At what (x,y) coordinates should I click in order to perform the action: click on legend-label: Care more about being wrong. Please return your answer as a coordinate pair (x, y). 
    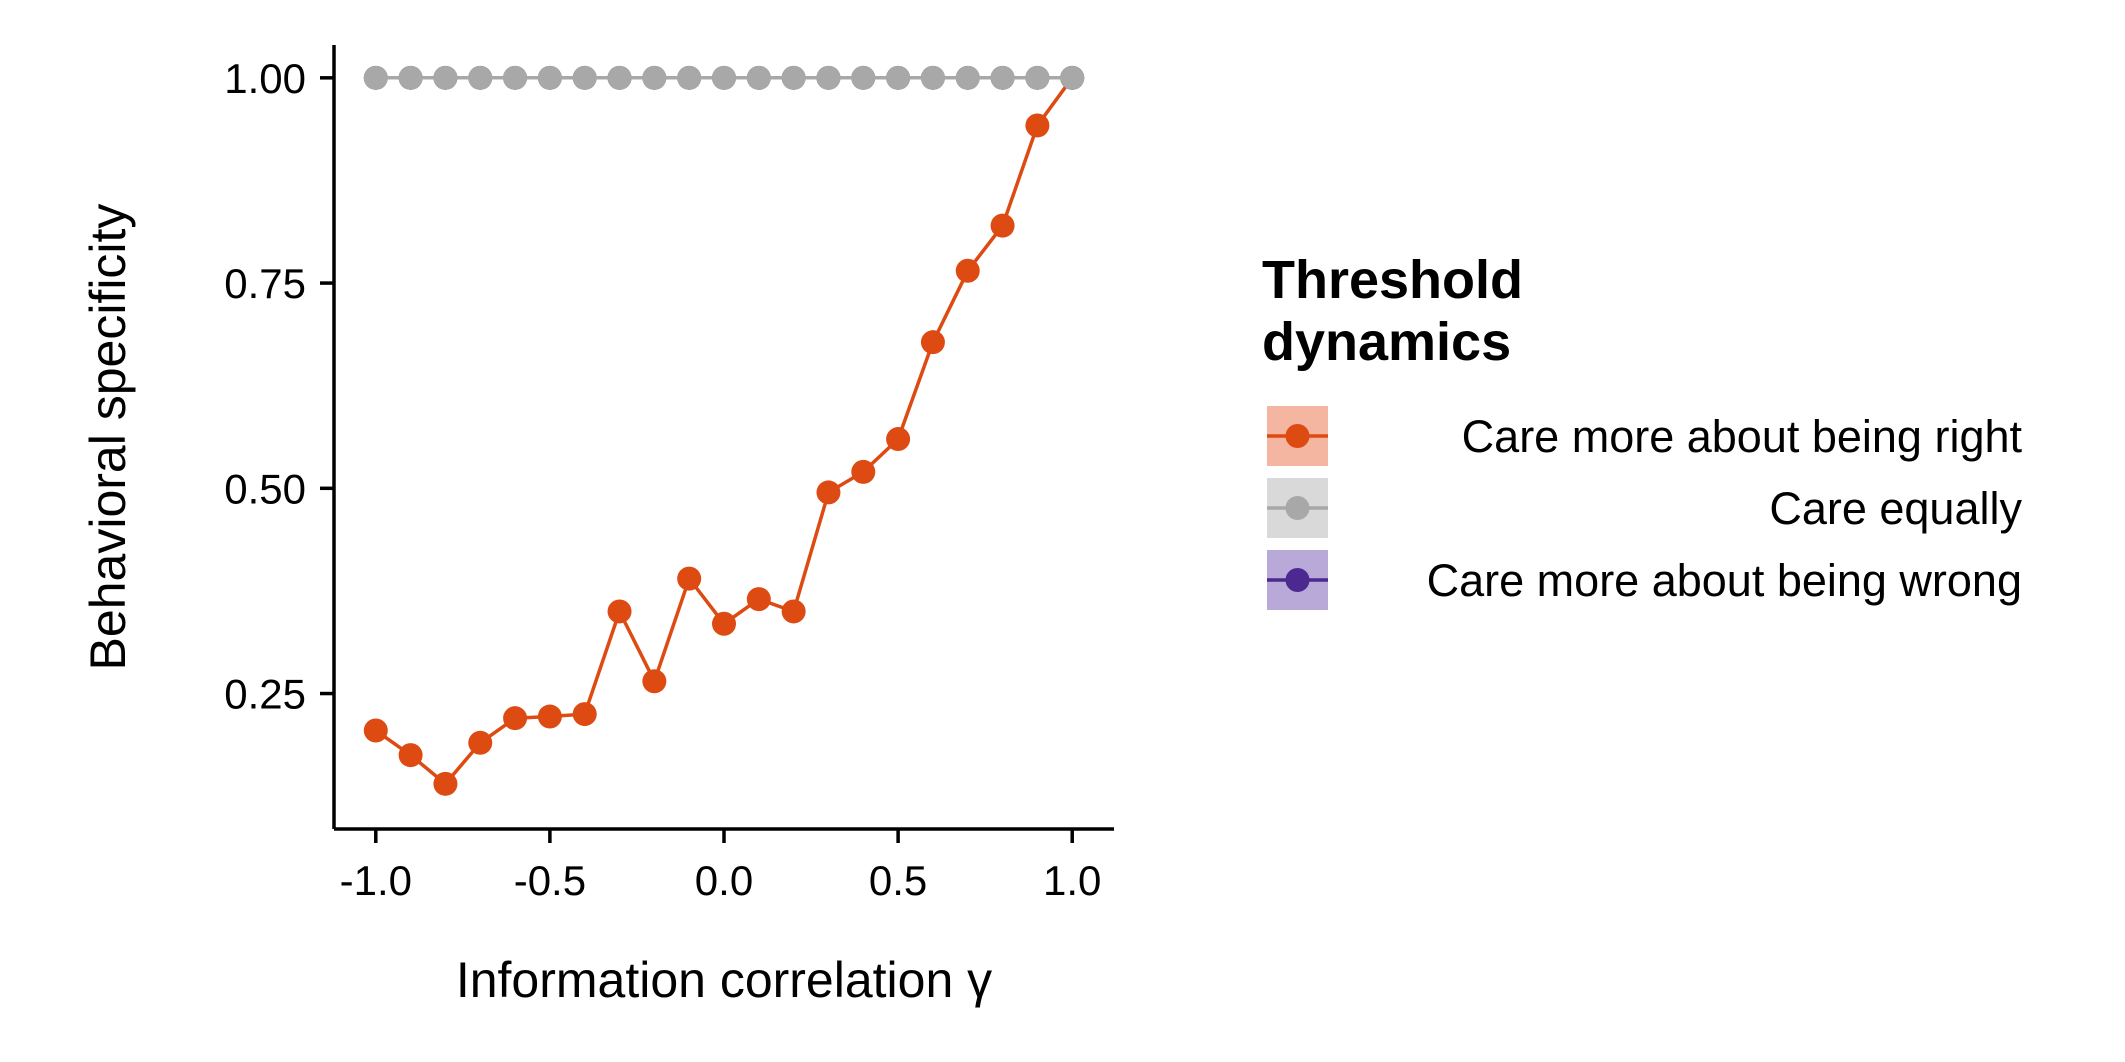
    Looking at the image, I should click on (1724, 580).